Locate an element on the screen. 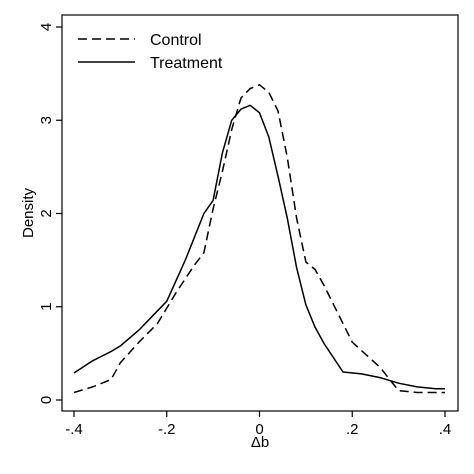  y-tick-label: 4 is located at coordinates (46, 27).